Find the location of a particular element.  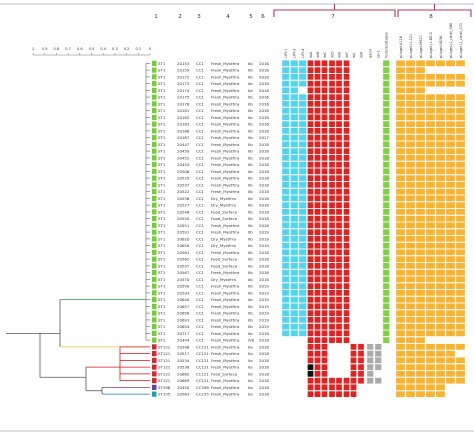

st-label: ST121 is located at coordinates (164, 380).